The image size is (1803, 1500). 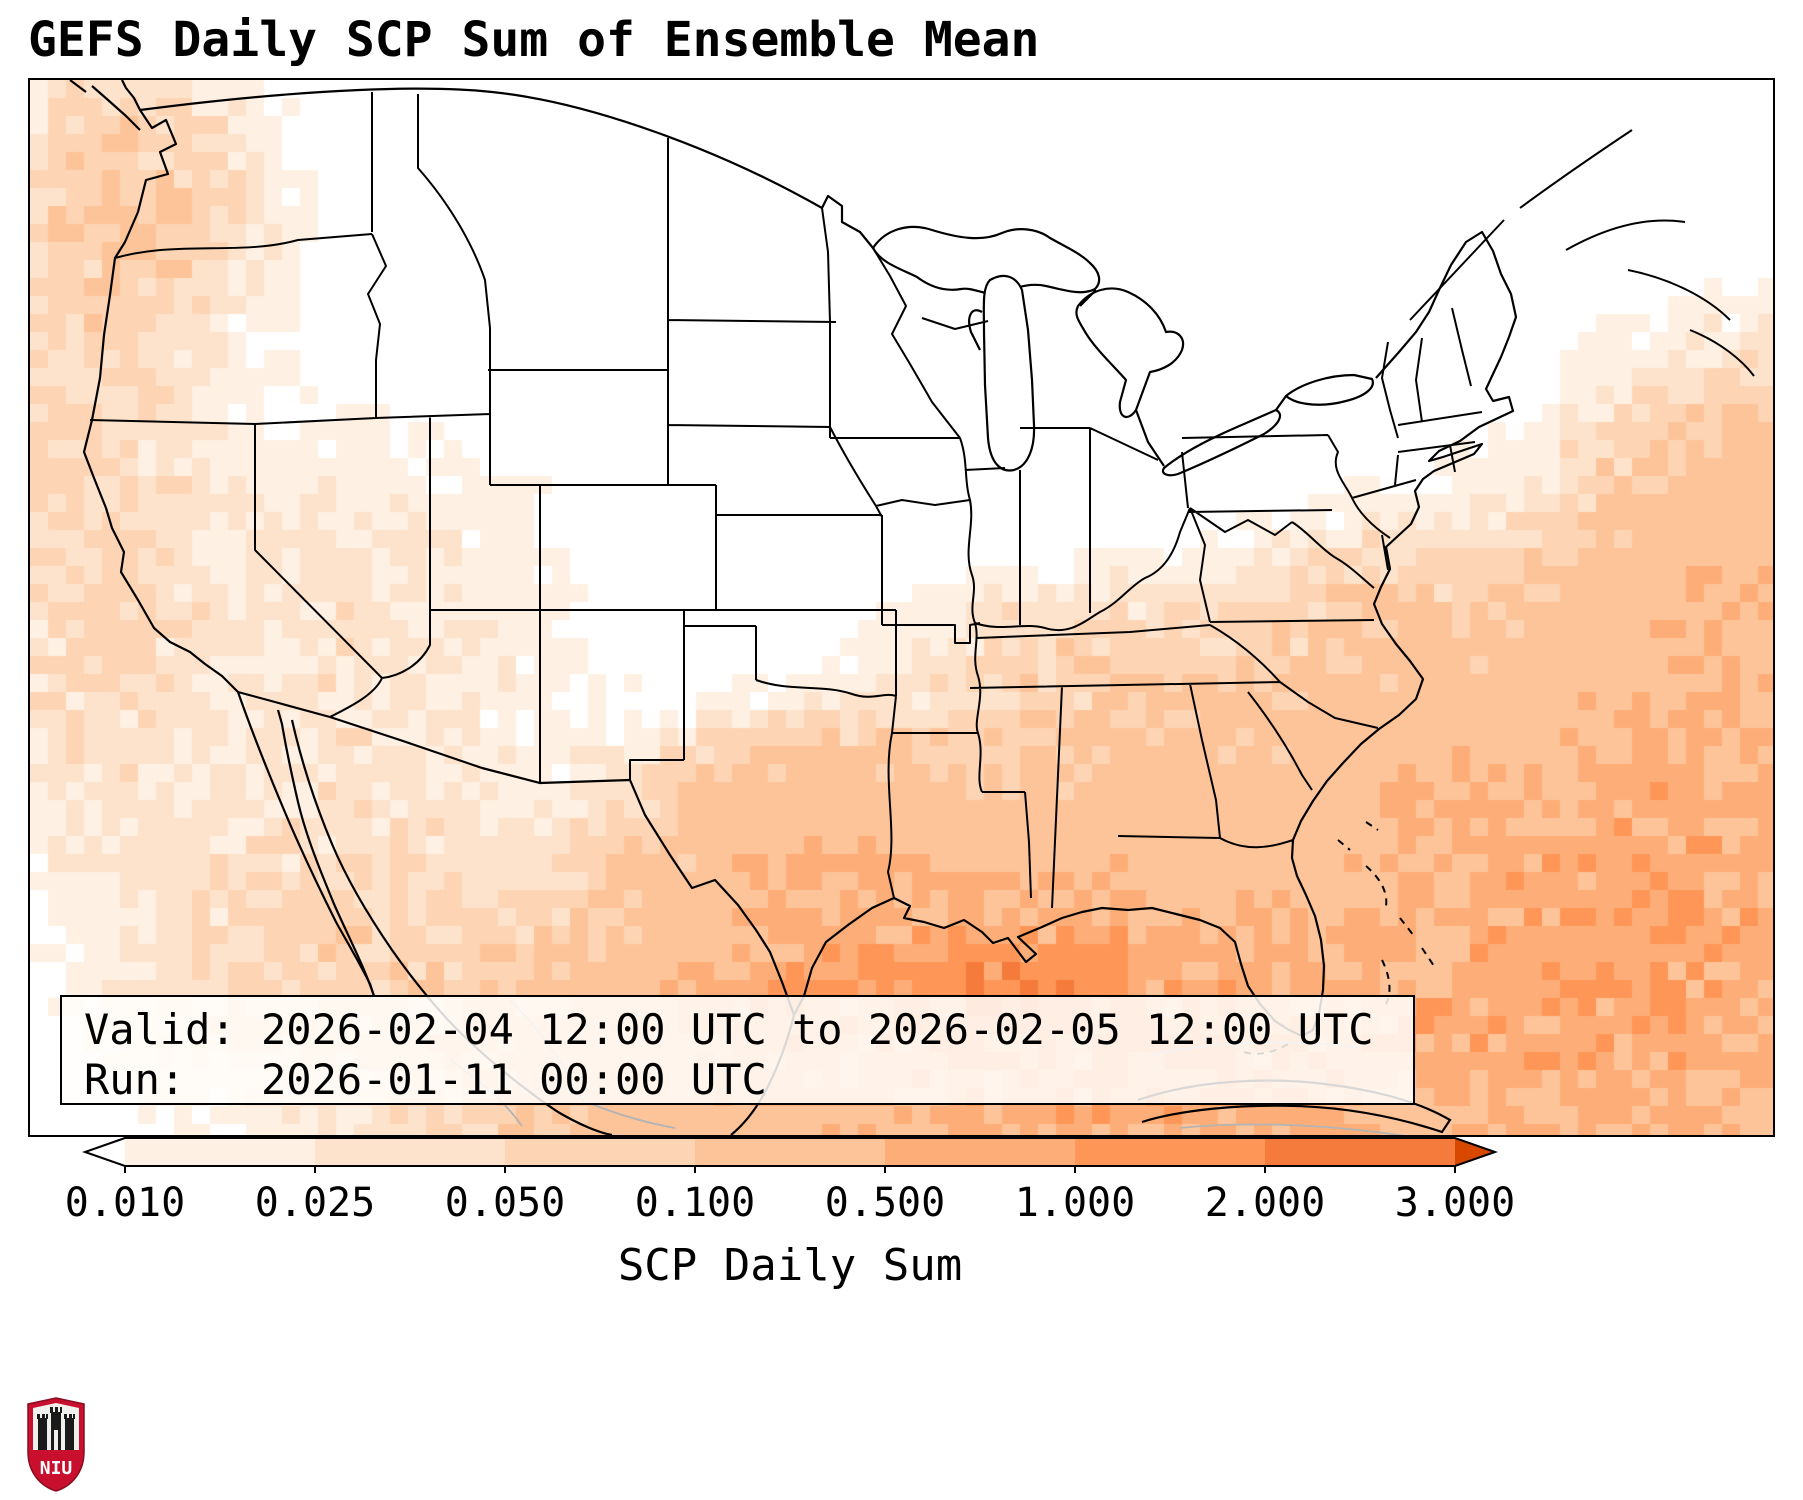 What do you see at coordinates (1221, 442) in the screenshot?
I see `lake-erie` at bounding box center [1221, 442].